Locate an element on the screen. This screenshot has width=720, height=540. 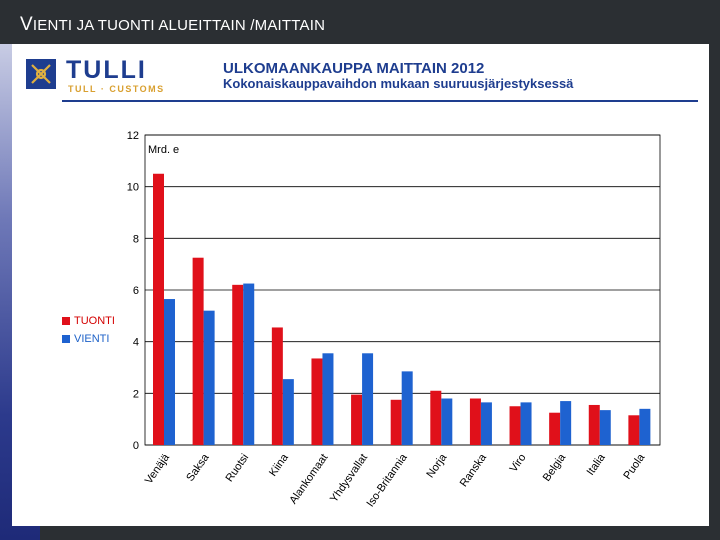
chart-title: ULKOMAANKAUPPA MAITTAIN 2012 is located at coordinates (354, 68).